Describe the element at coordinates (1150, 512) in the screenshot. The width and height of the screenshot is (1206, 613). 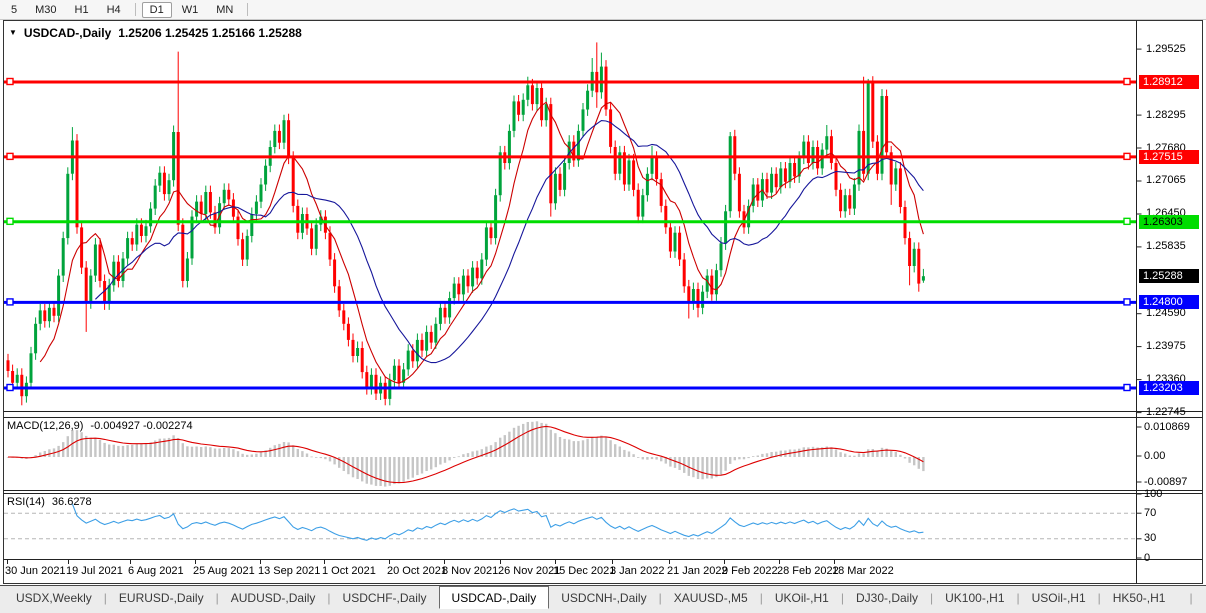
I see `rsi-axis-label: 70` at that location.